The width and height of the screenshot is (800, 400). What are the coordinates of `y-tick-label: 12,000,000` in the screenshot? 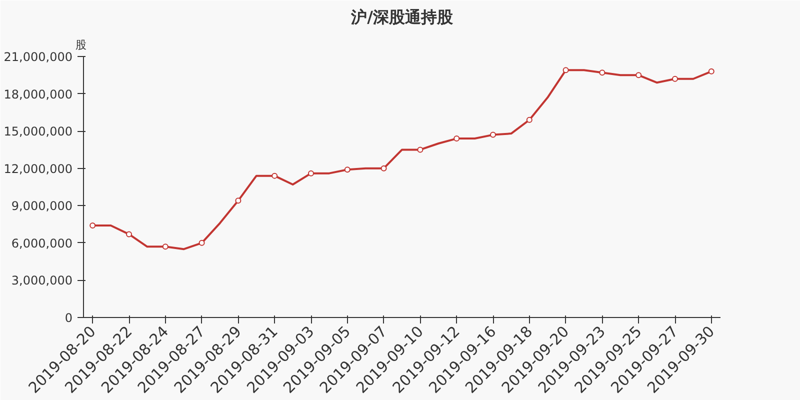 It's located at (38, 169).